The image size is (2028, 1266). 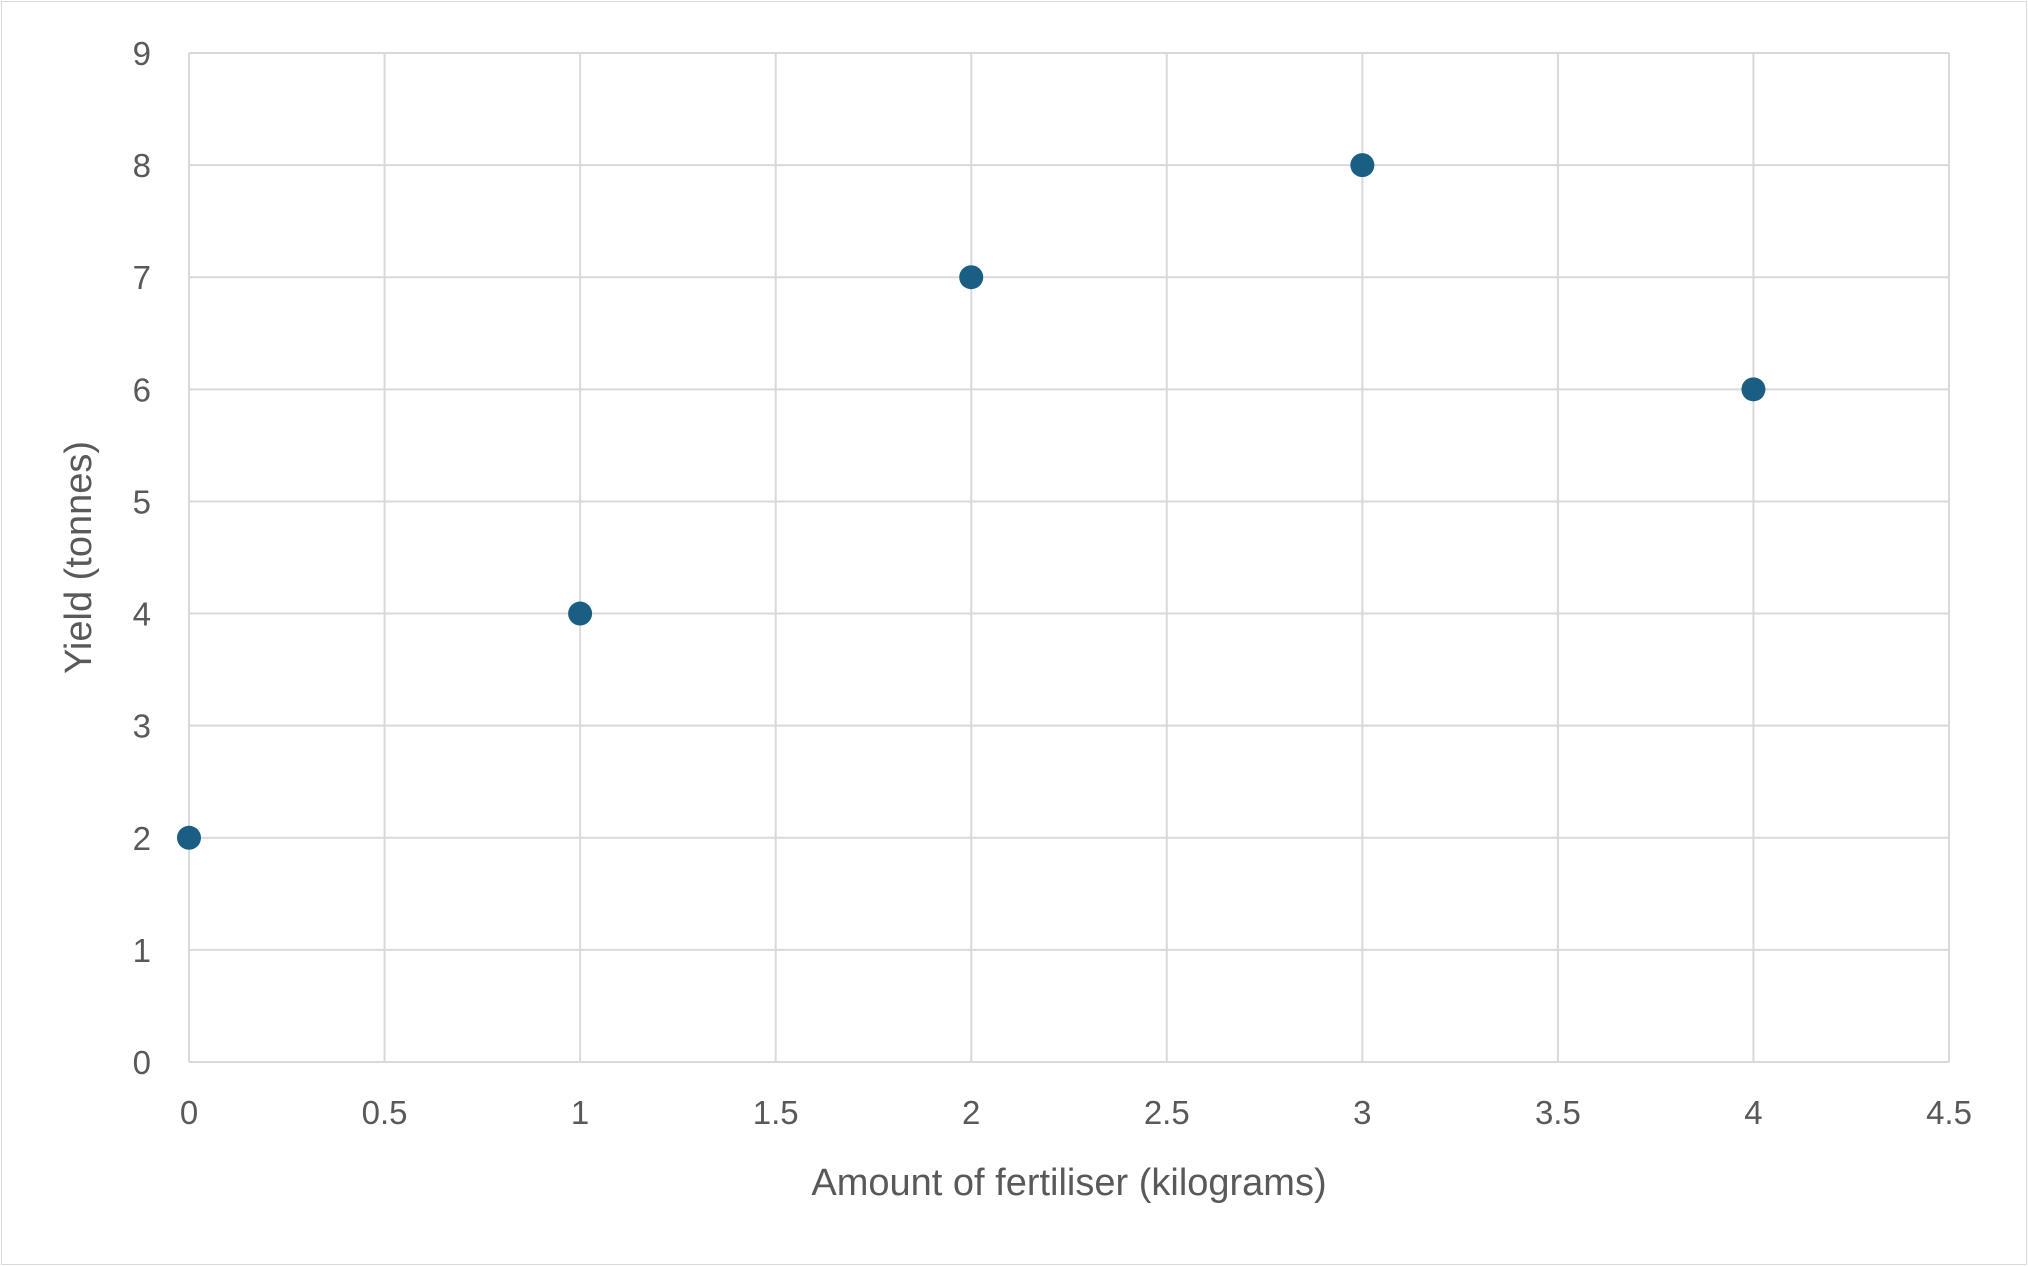 I want to click on y-axis-title: Yield (tonnes), so click(x=79, y=557).